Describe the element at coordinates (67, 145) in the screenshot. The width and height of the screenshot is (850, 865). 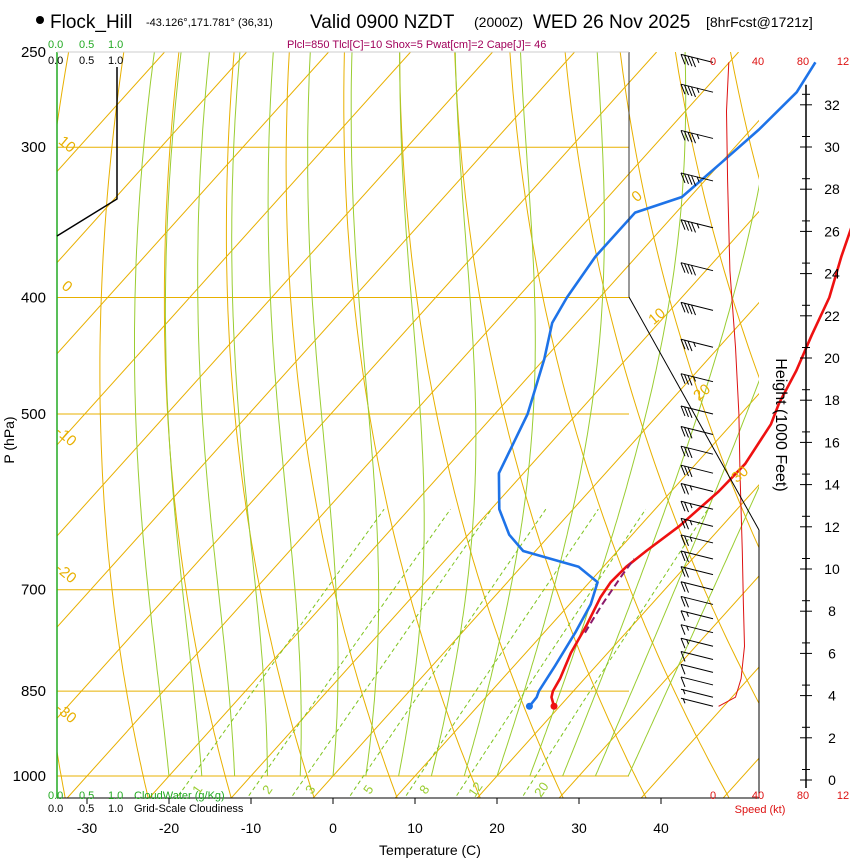
I see `isotherm-label: 10` at that location.